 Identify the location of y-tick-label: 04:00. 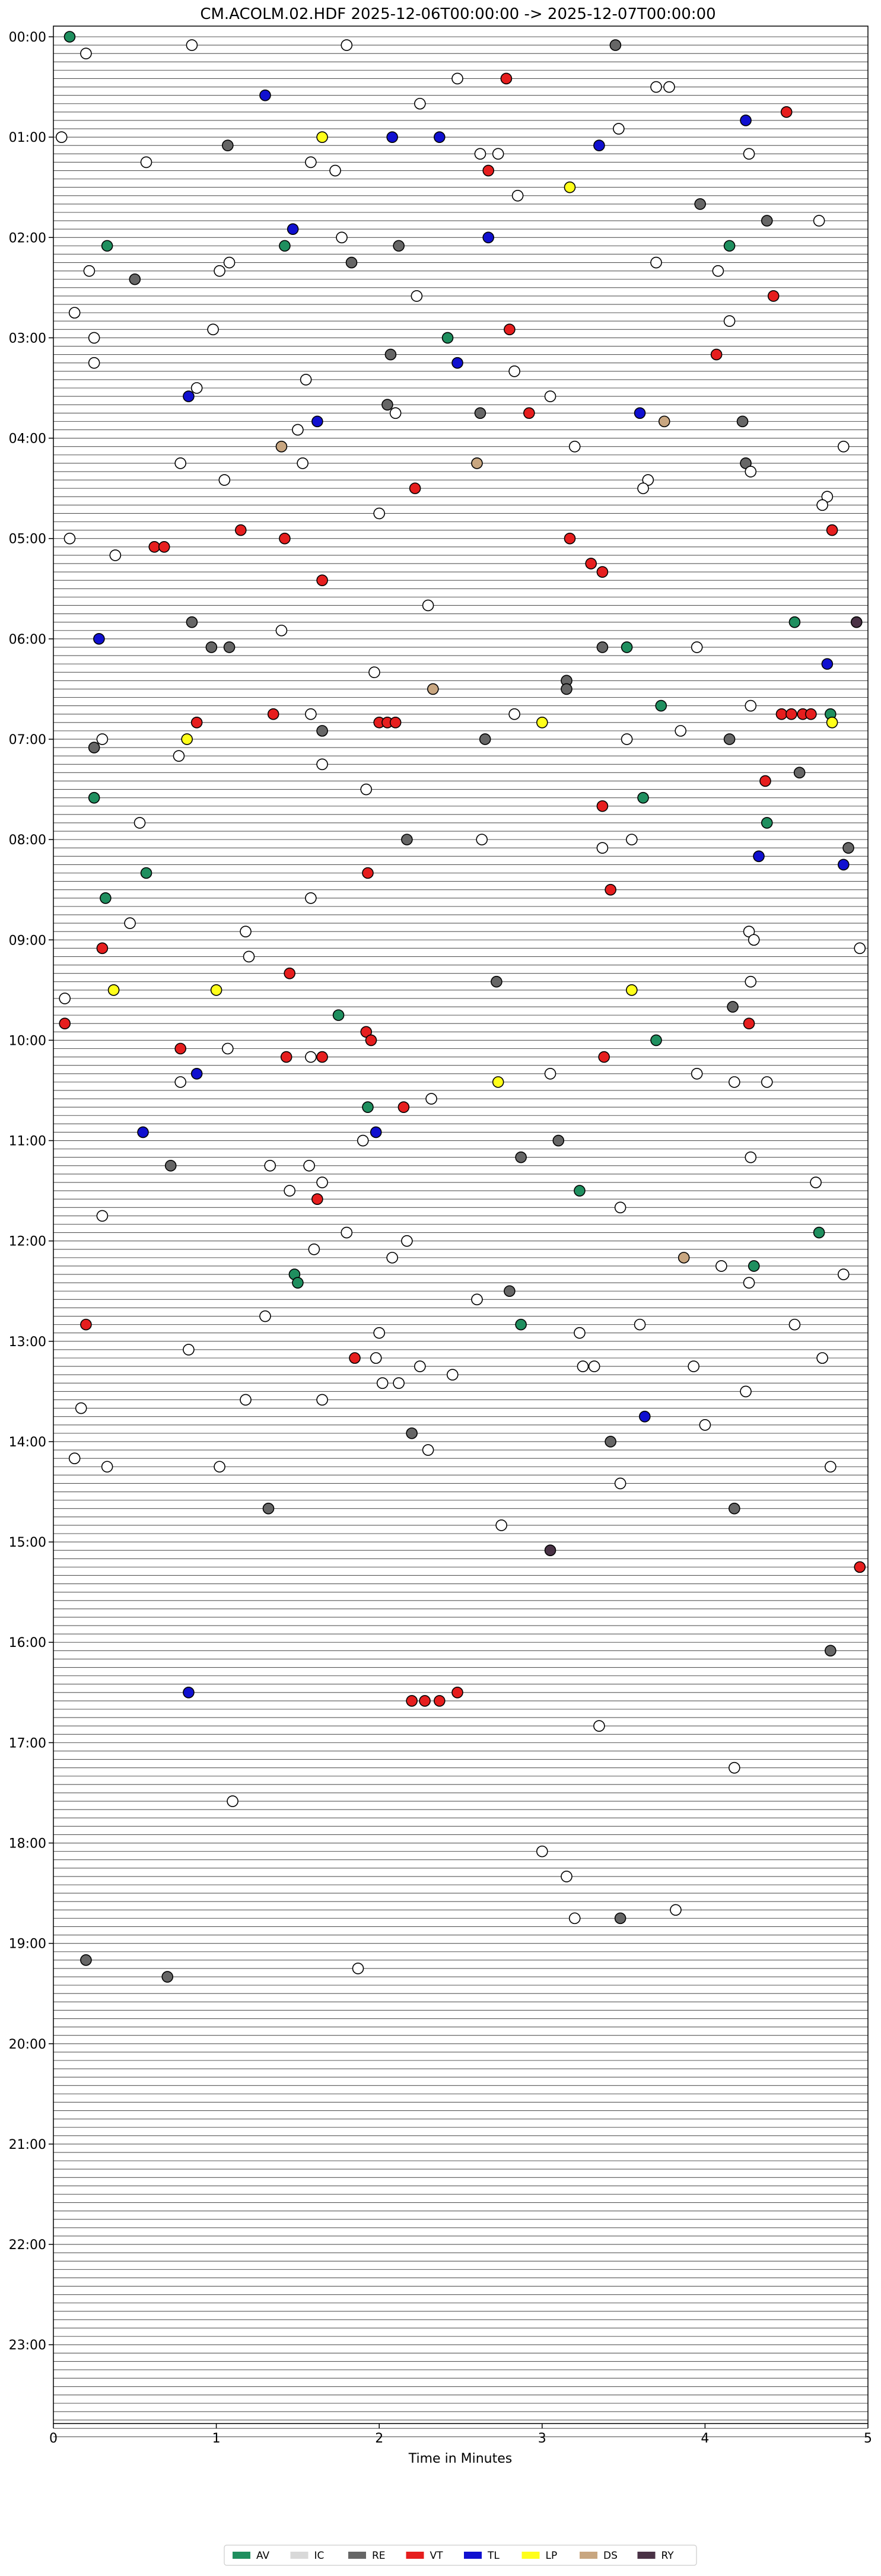
(27, 439).